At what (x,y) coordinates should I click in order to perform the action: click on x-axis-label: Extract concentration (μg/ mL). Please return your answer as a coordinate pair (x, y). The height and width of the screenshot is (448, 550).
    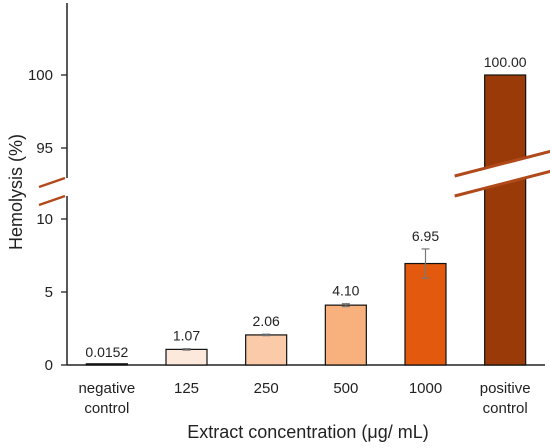
    Looking at the image, I should click on (307, 432).